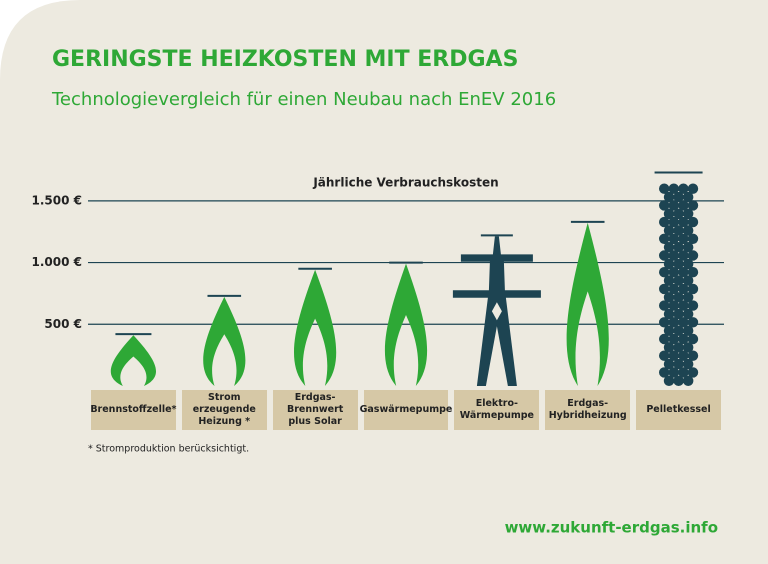 This screenshot has height=564, width=768. What do you see at coordinates (406, 410) in the screenshot?
I see `x-tick-label: Gaswärmepumpe` at bounding box center [406, 410].